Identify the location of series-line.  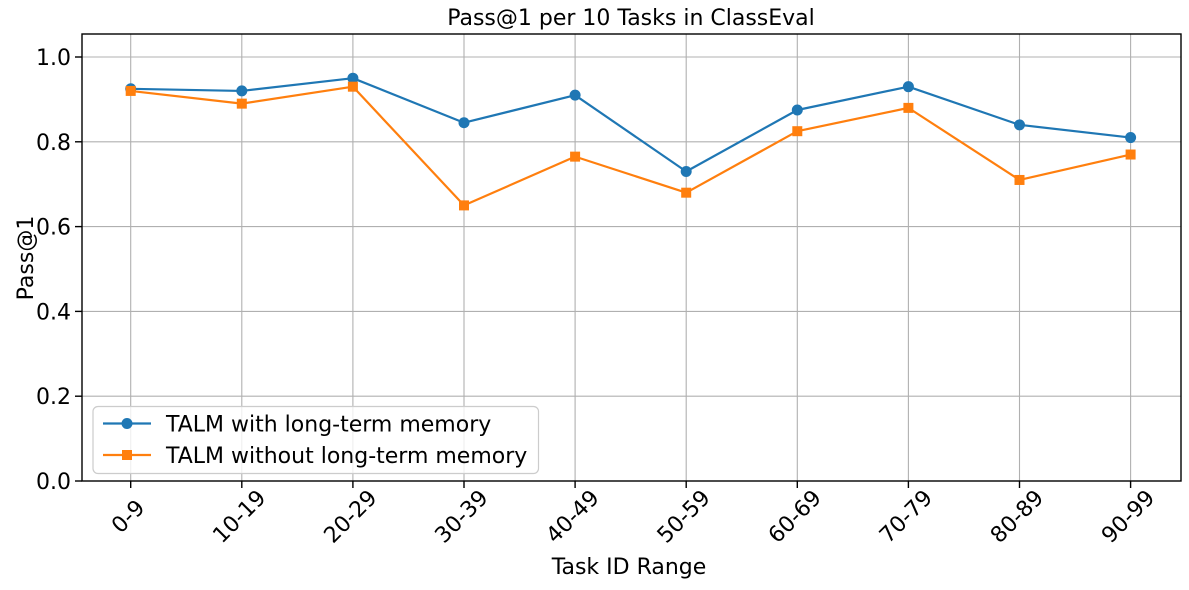
(630, 125).